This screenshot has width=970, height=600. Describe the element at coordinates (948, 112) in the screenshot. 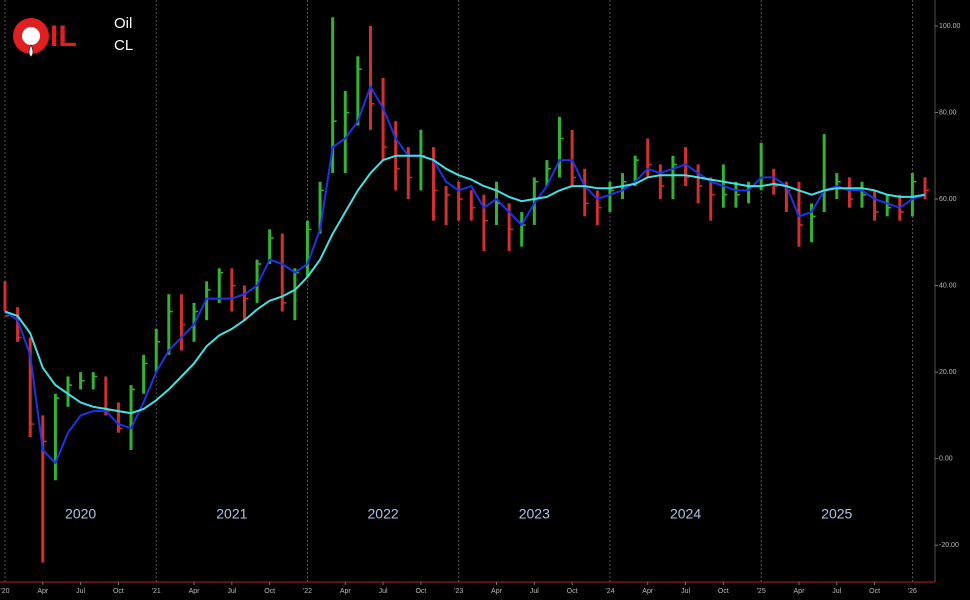

I see `y-tick-label: 80.00` at that location.